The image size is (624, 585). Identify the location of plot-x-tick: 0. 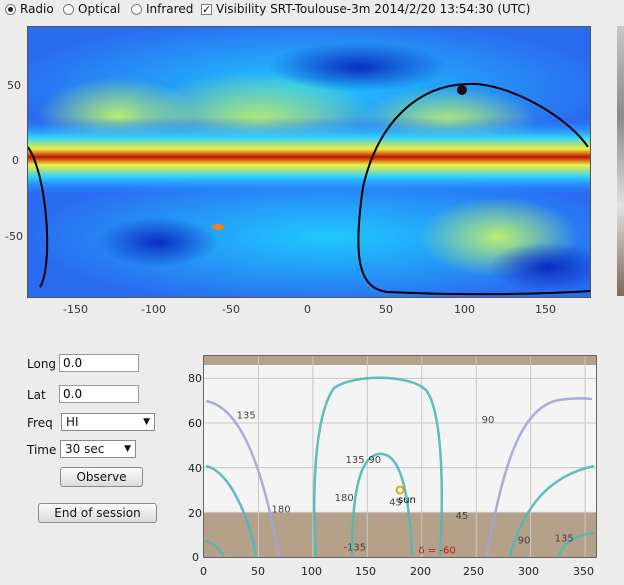
(203, 571).